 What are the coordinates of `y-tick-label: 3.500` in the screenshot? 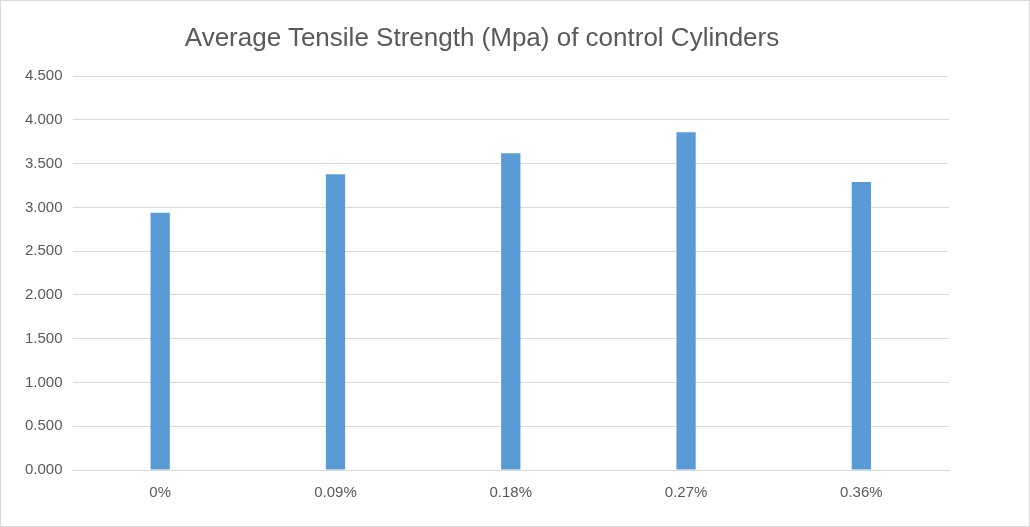 It's located at (43, 162).